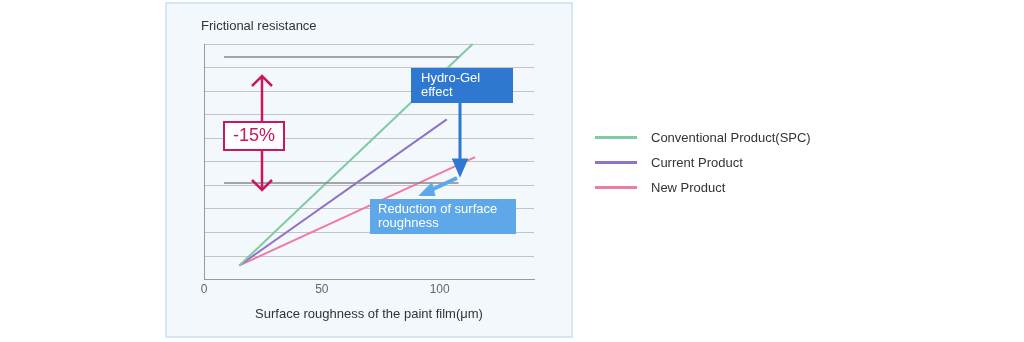 The width and height of the screenshot is (1024, 342). I want to click on legend-label: Conventional Product(SPC), so click(731, 137).